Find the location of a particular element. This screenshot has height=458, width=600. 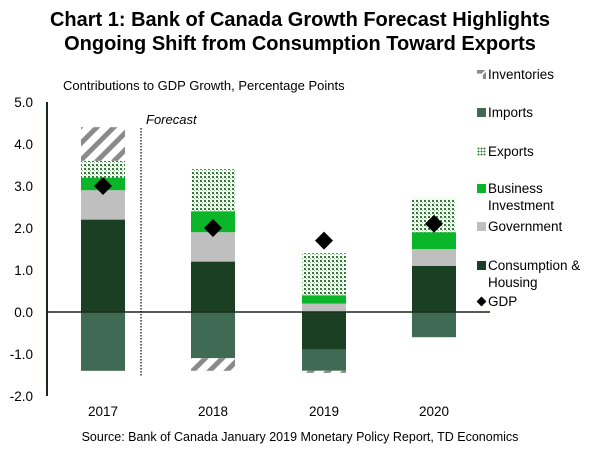

legend-label: Business Investment is located at coordinates (521, 197).